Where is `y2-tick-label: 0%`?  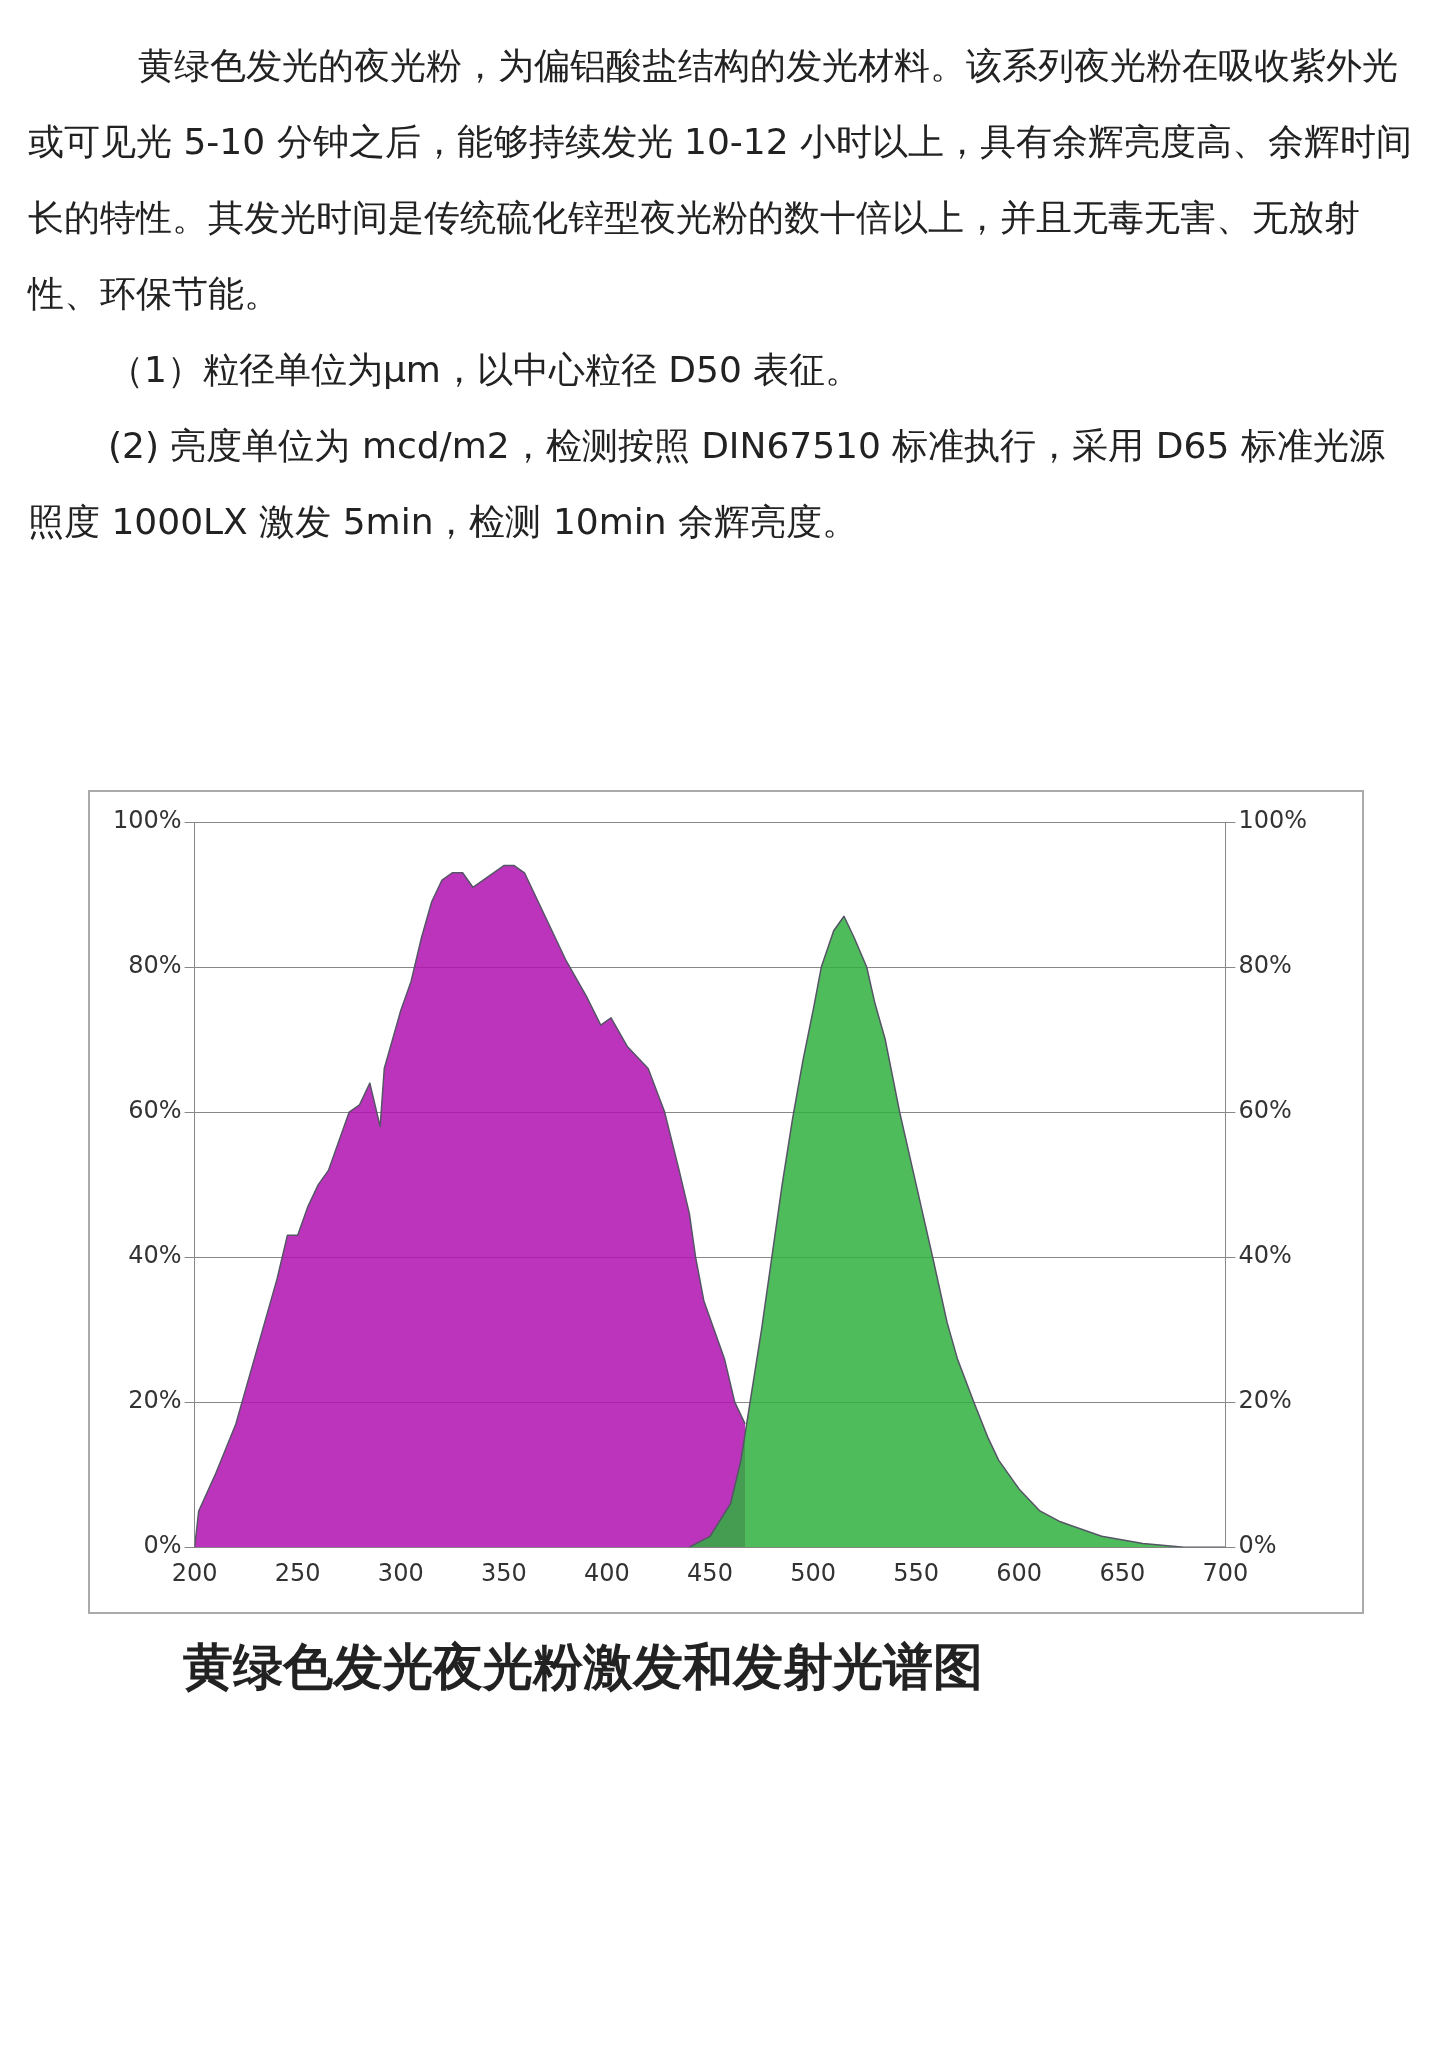
y2-tick-label: 0% is located at coordinates (1257, 1545).